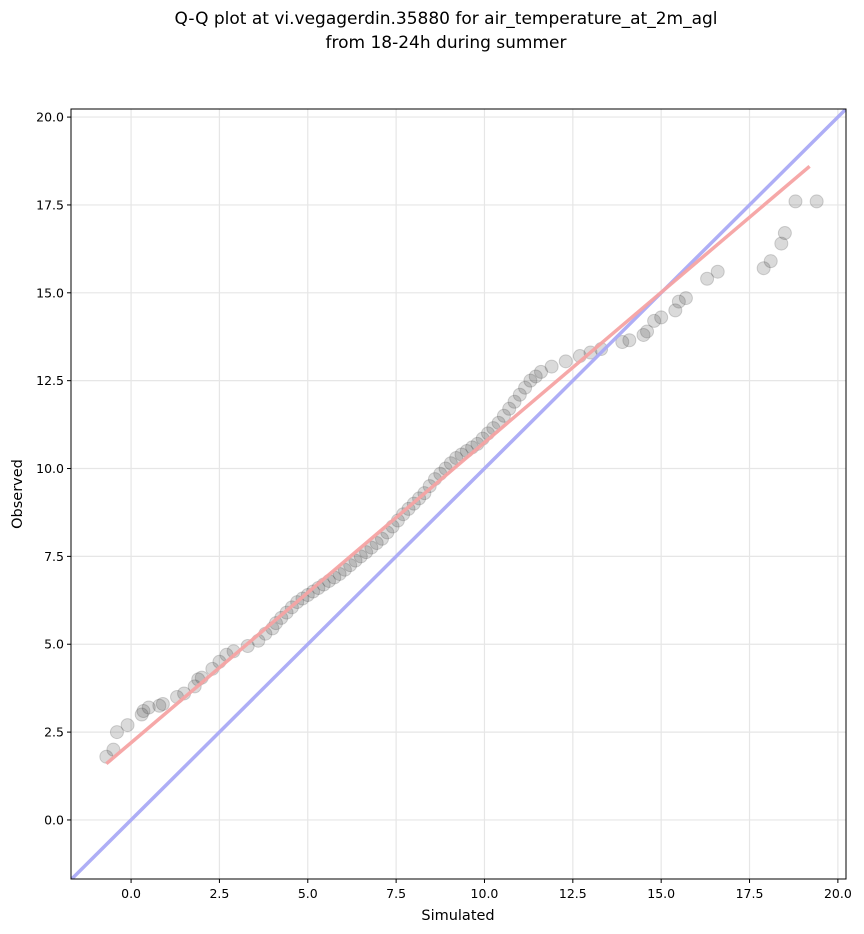 The width and height of the screenshot is (864, 934). I want to click on x-tick-label: 2.5, so click(219, 893).